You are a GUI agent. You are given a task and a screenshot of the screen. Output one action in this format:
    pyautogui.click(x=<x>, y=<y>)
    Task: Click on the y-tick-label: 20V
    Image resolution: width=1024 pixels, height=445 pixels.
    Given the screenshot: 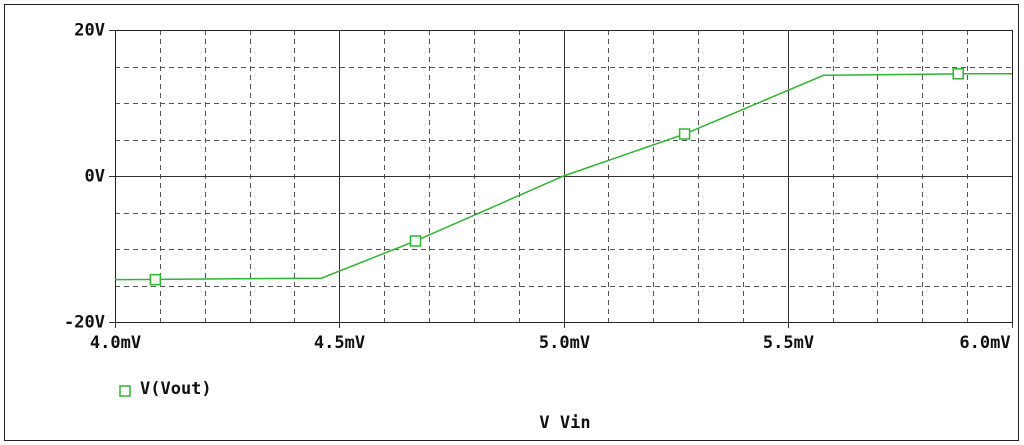 What is the action you would take?
    pyautogui.click(x=89, y=31)
    